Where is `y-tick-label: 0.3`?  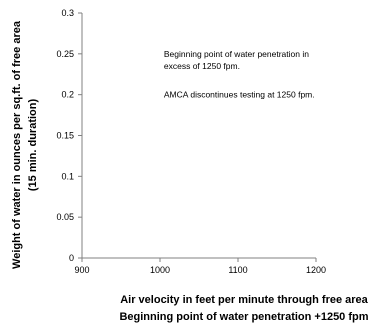 y-tick-label: 0.3 is located at coordinates (67, 13).